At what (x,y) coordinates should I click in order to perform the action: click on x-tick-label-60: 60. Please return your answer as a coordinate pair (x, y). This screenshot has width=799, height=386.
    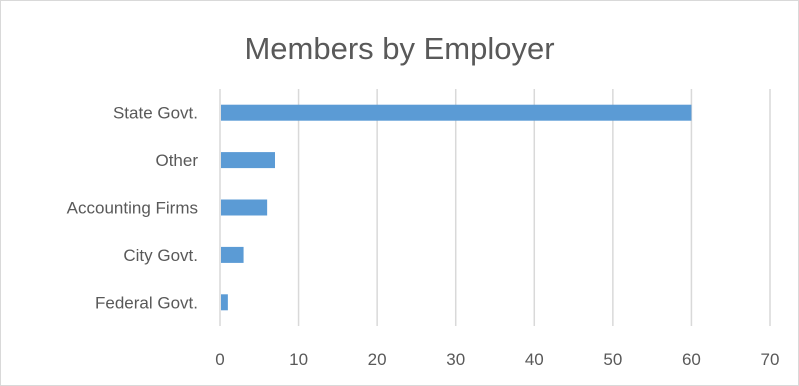
    Looking at the image, I should click on (691, 359).